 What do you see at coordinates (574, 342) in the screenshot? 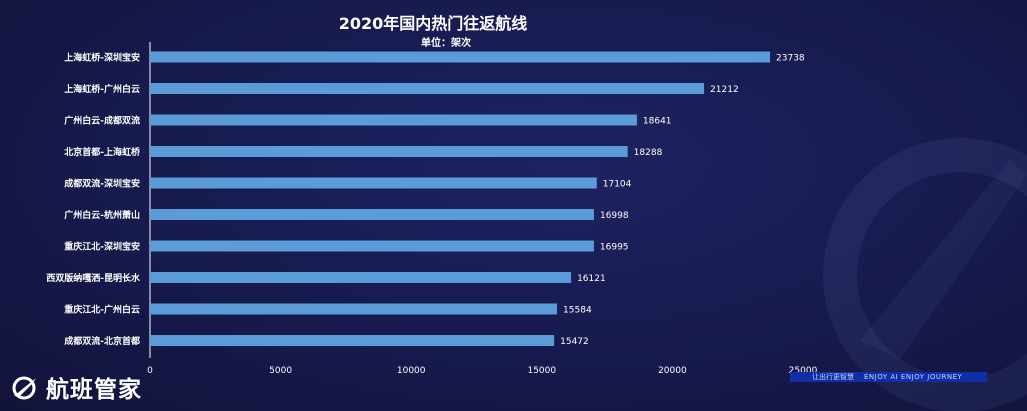
I see `value-label: 15472` at bounding box center [574, 342].